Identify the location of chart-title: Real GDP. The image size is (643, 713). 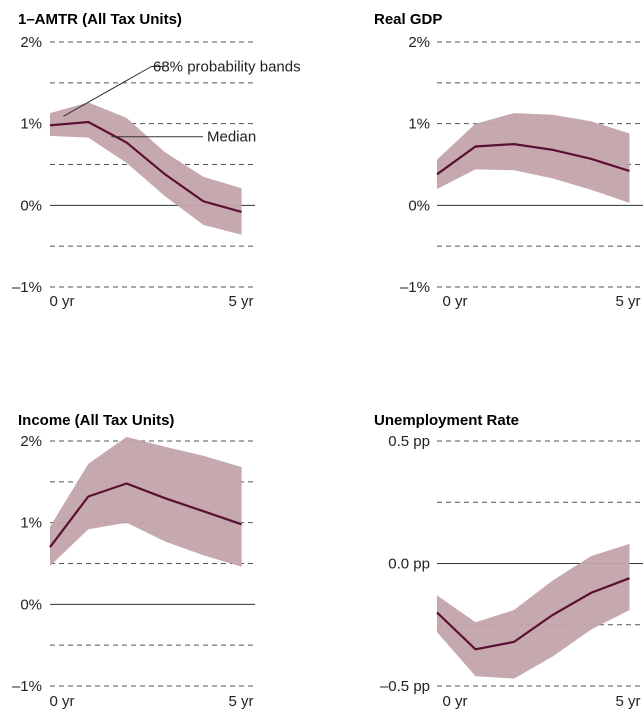
(408, 19).